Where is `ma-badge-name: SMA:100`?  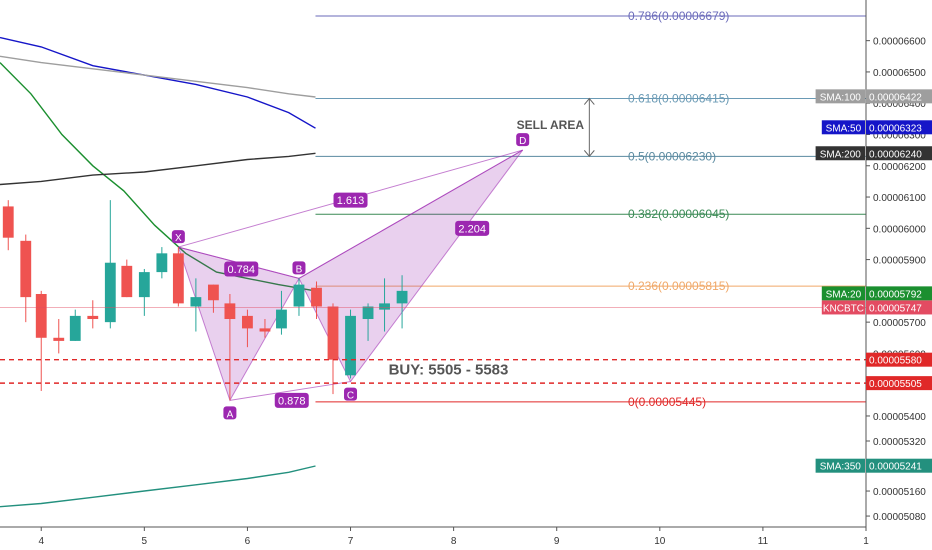
ma-badge-name: SMA:100 is located at coordinates (841, 97).